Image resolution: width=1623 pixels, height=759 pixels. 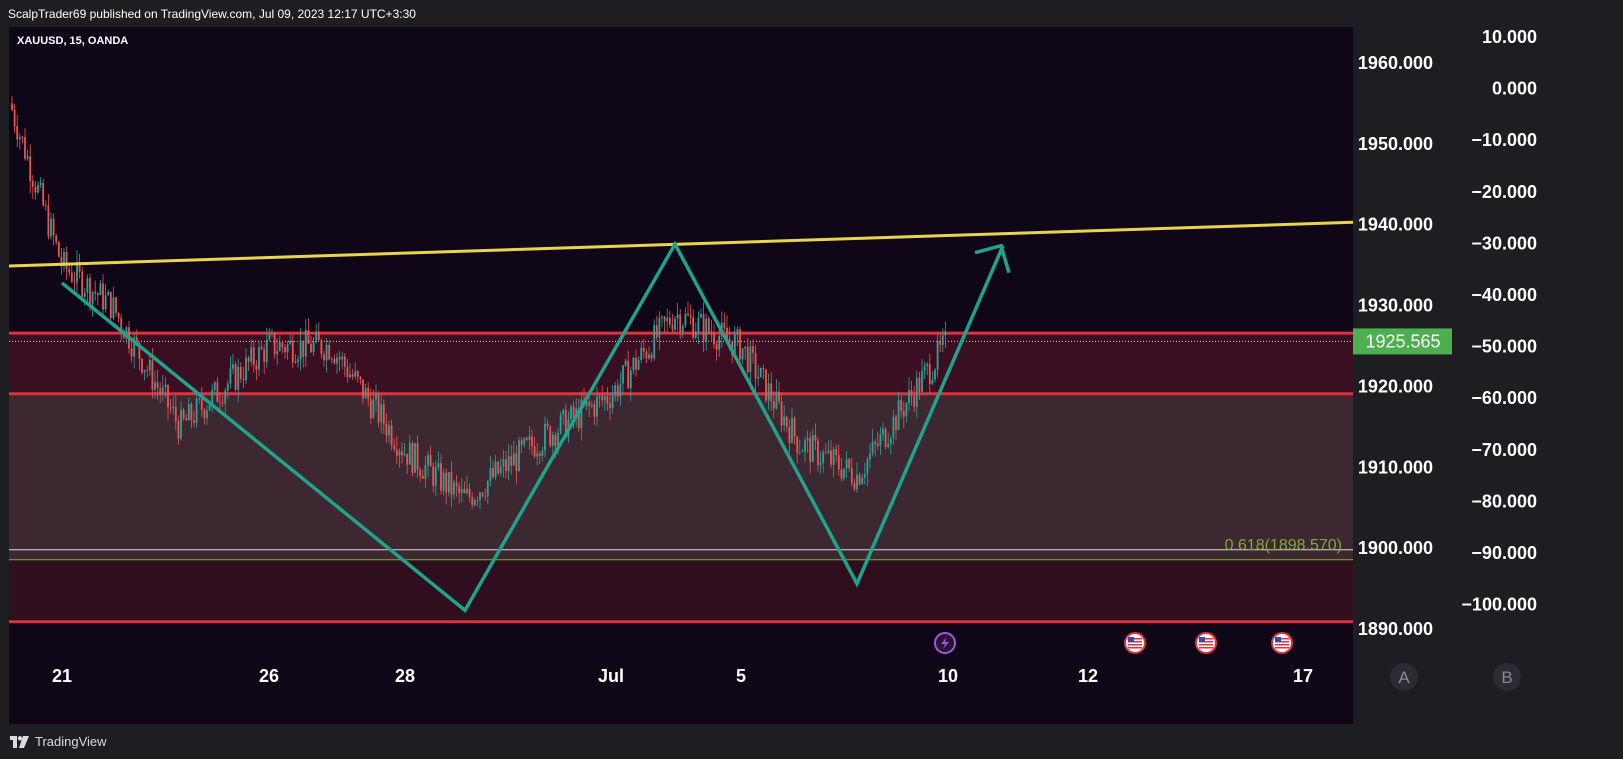 What do you see at coordinates (992, 258) in the screenshot?
I see `arrow-head` at bounding box center [992, 258].